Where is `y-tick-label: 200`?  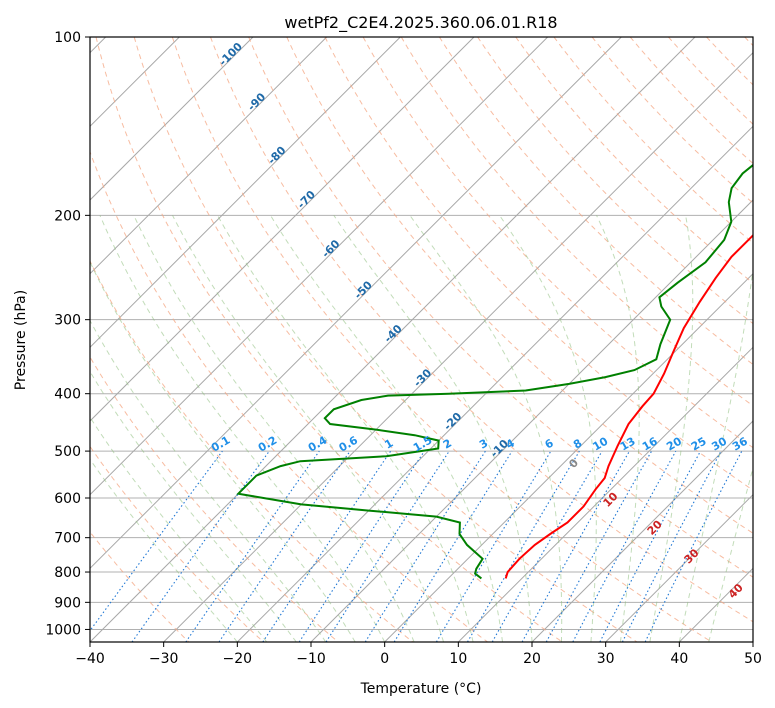
y-tick-label: 200 is located at coordinates (67, 216).